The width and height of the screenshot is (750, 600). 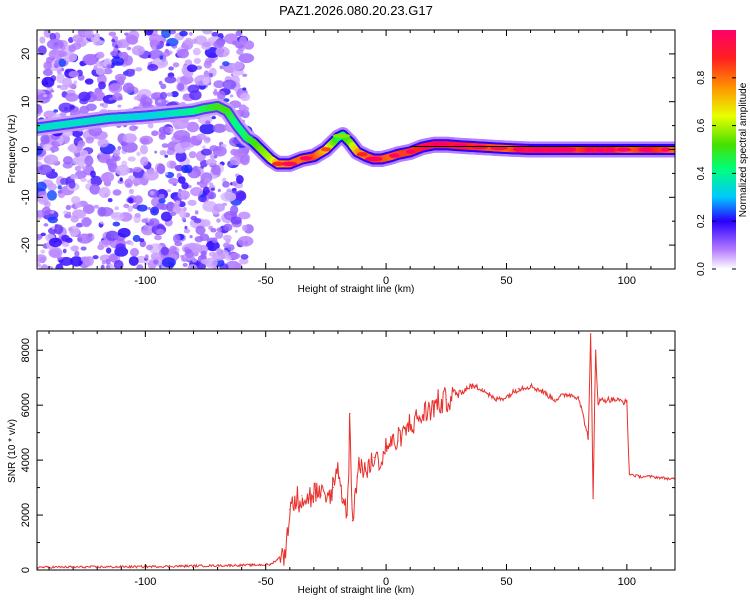 I want to click on spectrogram-y-tick-label: -10, so click(x=26, y=197).